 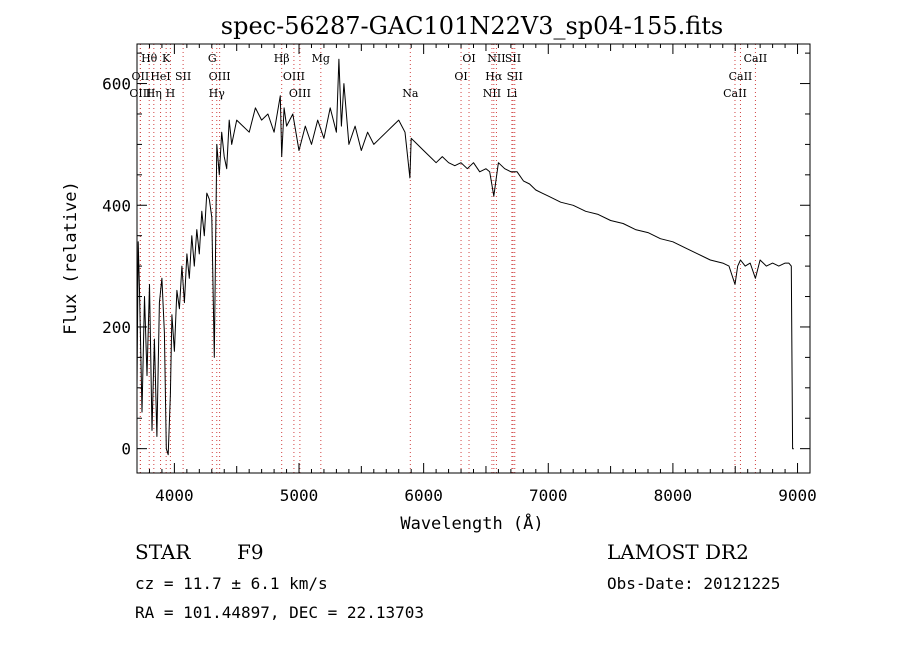 I want to click on x-tick-label: 6000, so click(x=423, y=495).